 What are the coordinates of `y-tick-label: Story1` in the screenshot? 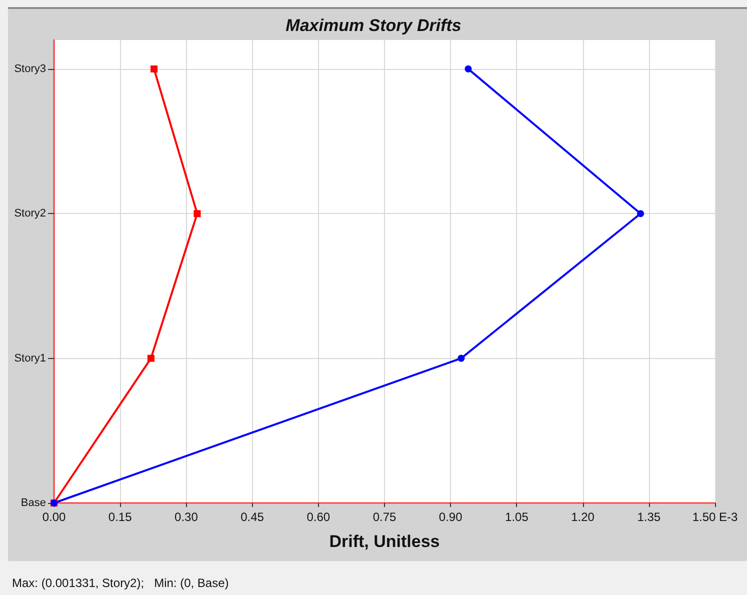 It's located at (30, 358).